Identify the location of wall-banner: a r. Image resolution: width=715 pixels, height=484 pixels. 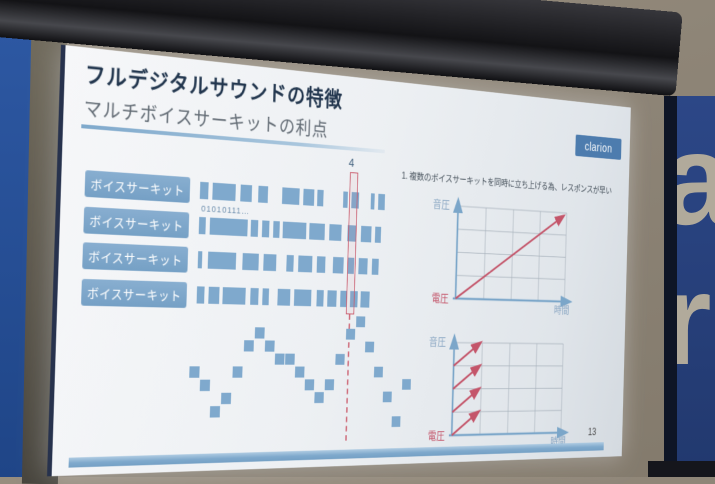
(689, 280).